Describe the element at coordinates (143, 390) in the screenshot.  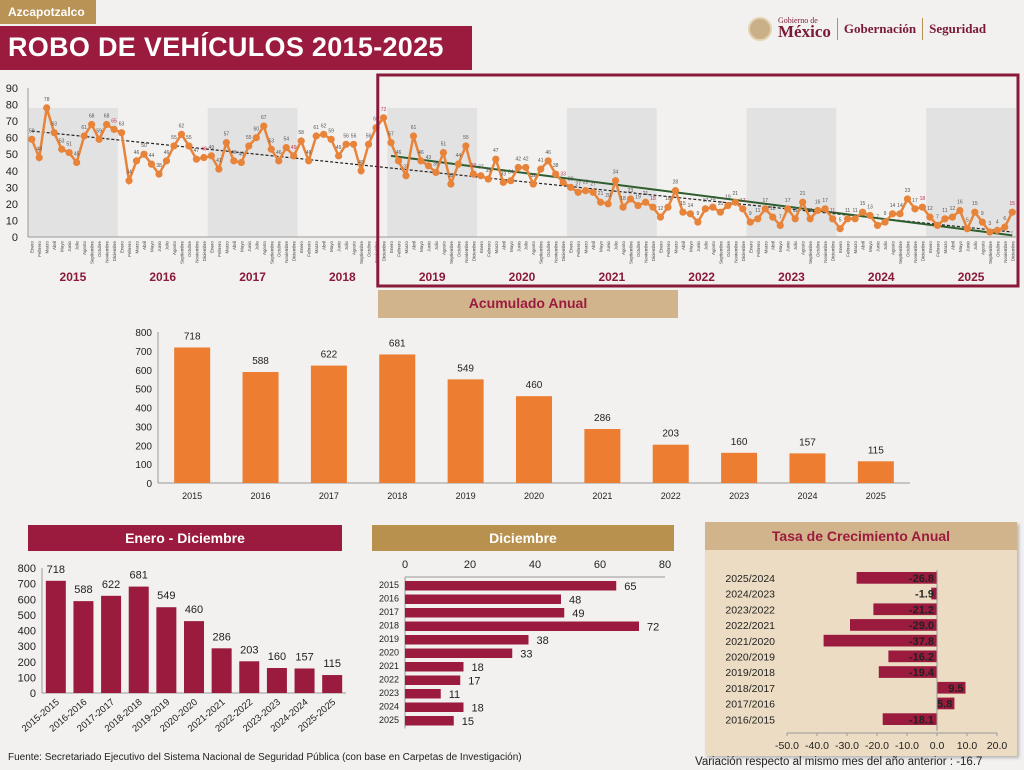
I see `y-tick-label: 500` at that location.